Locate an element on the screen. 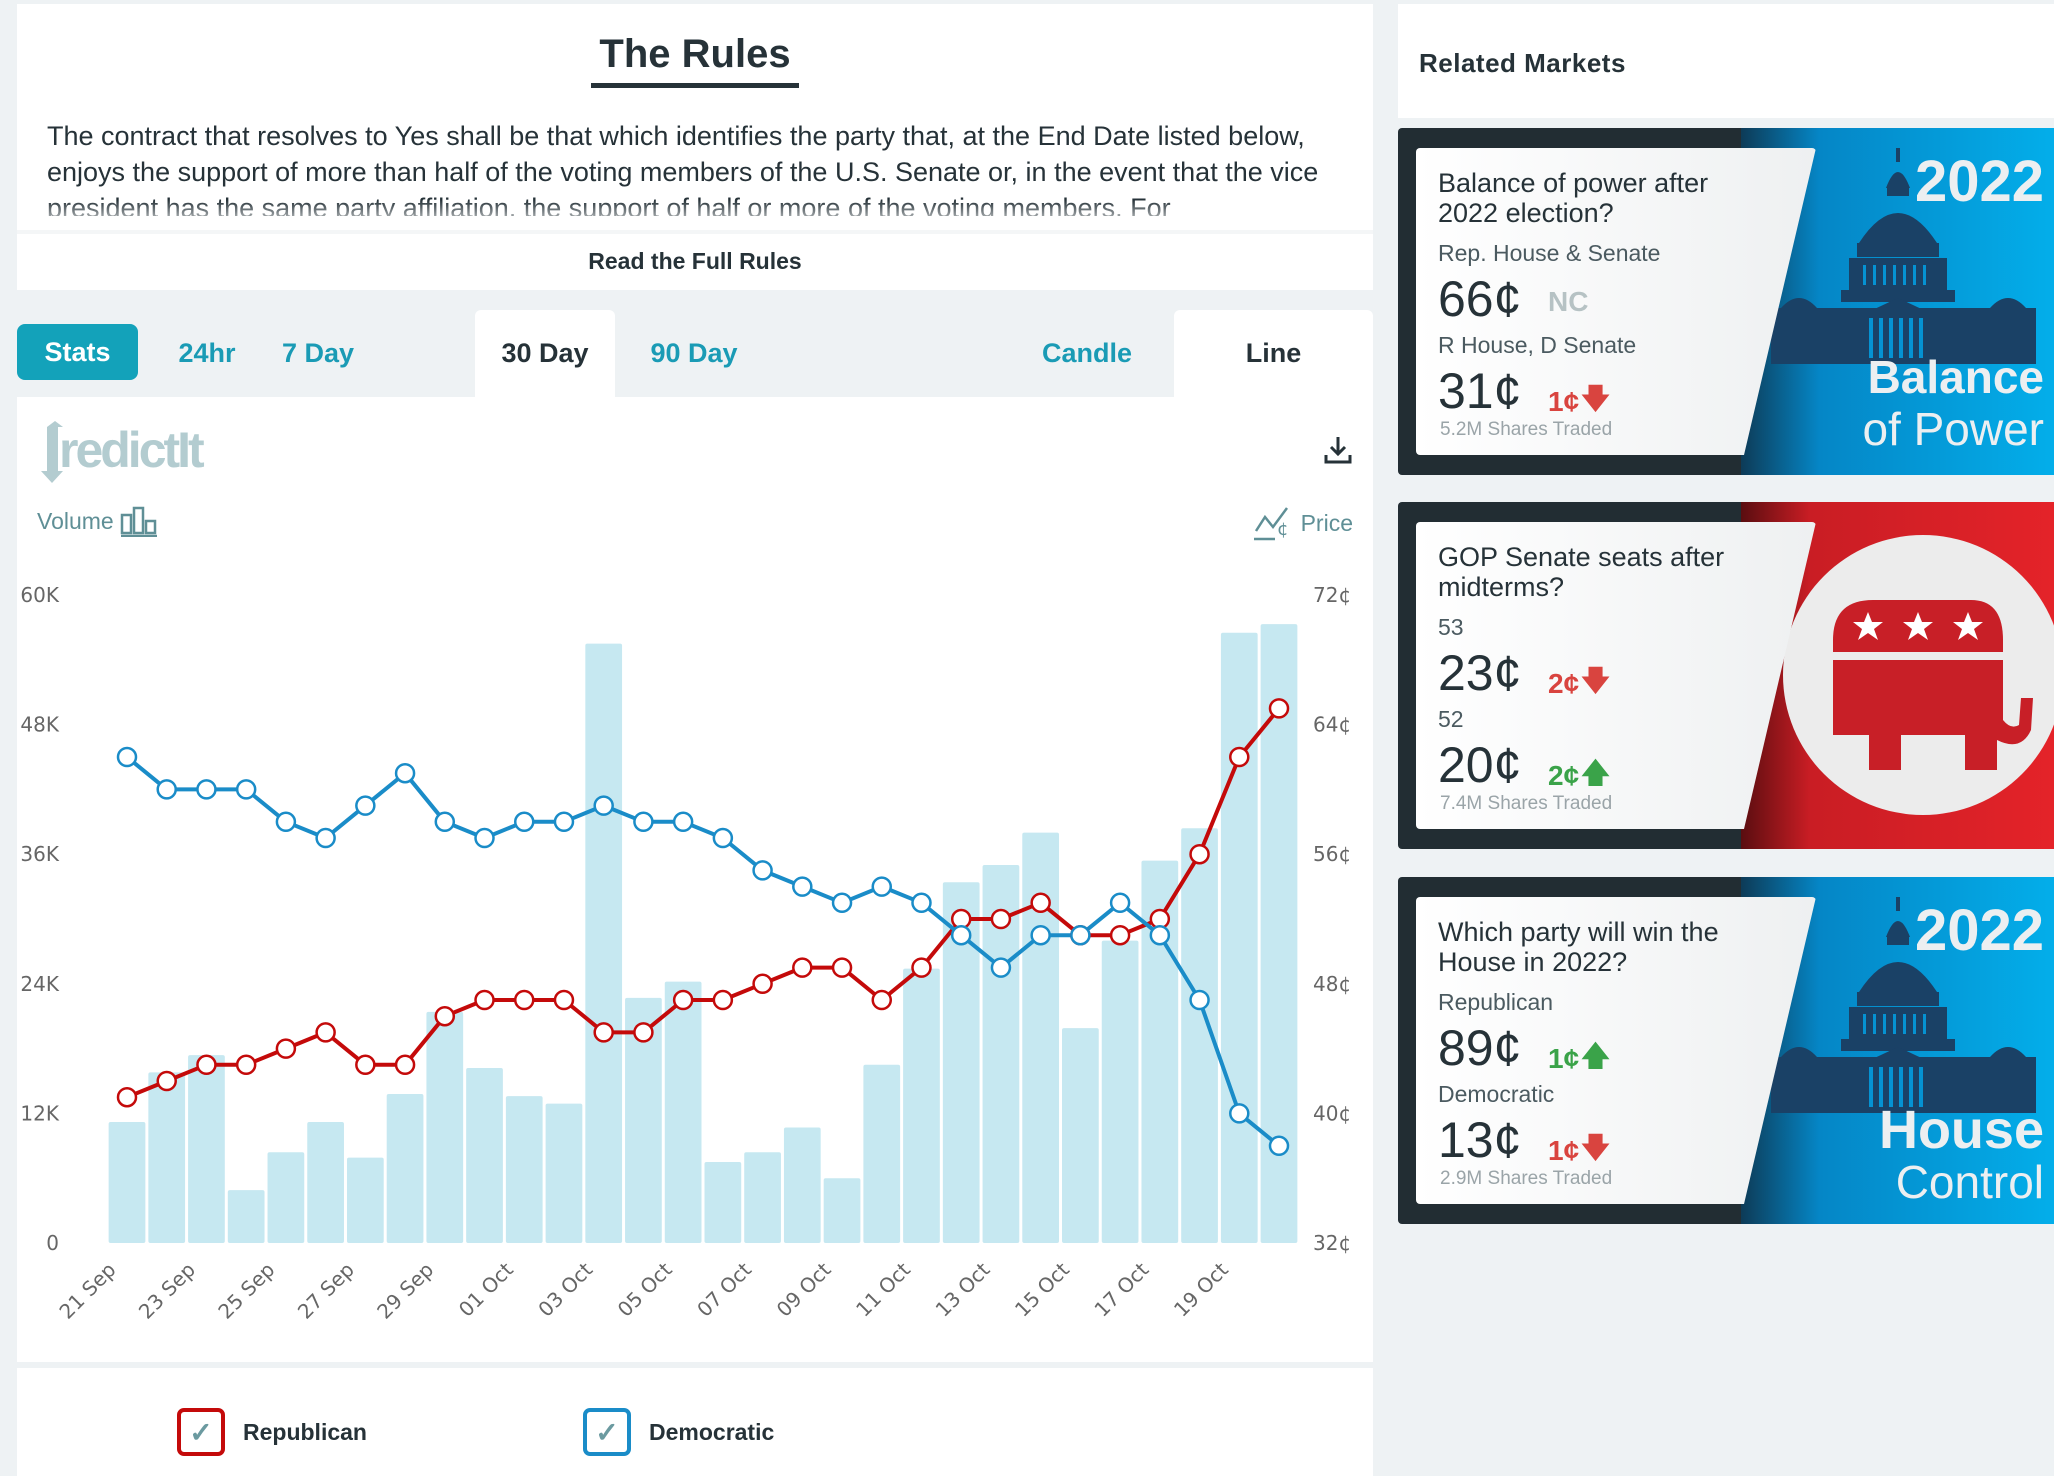 Image resolution: width=2054 pixels, height=1476 pixels. republican-elephant-icon is located at coordinates (1918, 675).